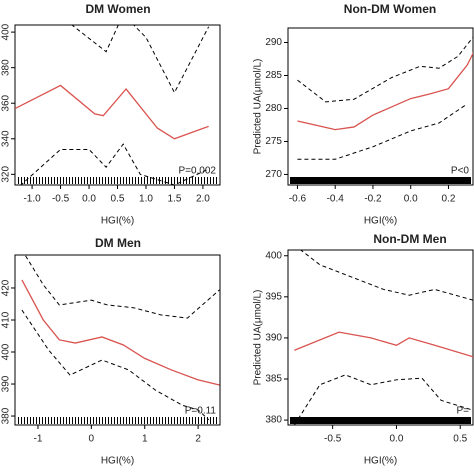 The image size is (474, 474). Describe the element at coordinates (6, 319) in the screenshot. I see `y-tick-label: 410` at that location.